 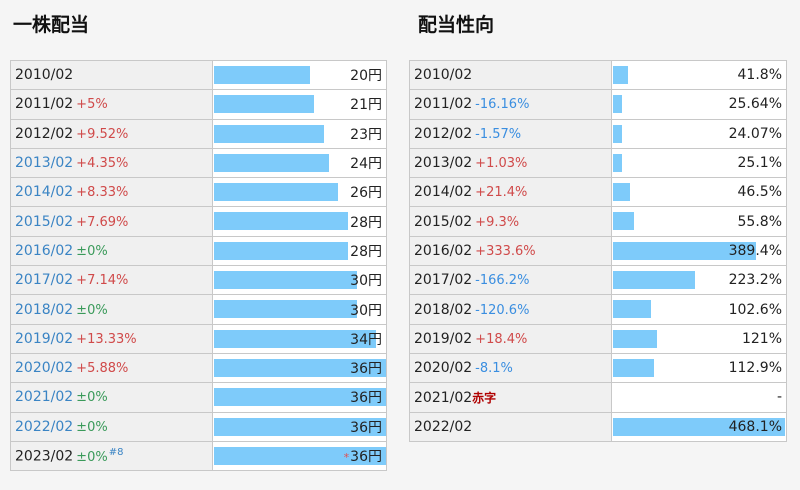 I want to click on change-label: -120.6%, so click(x=502, y=310).